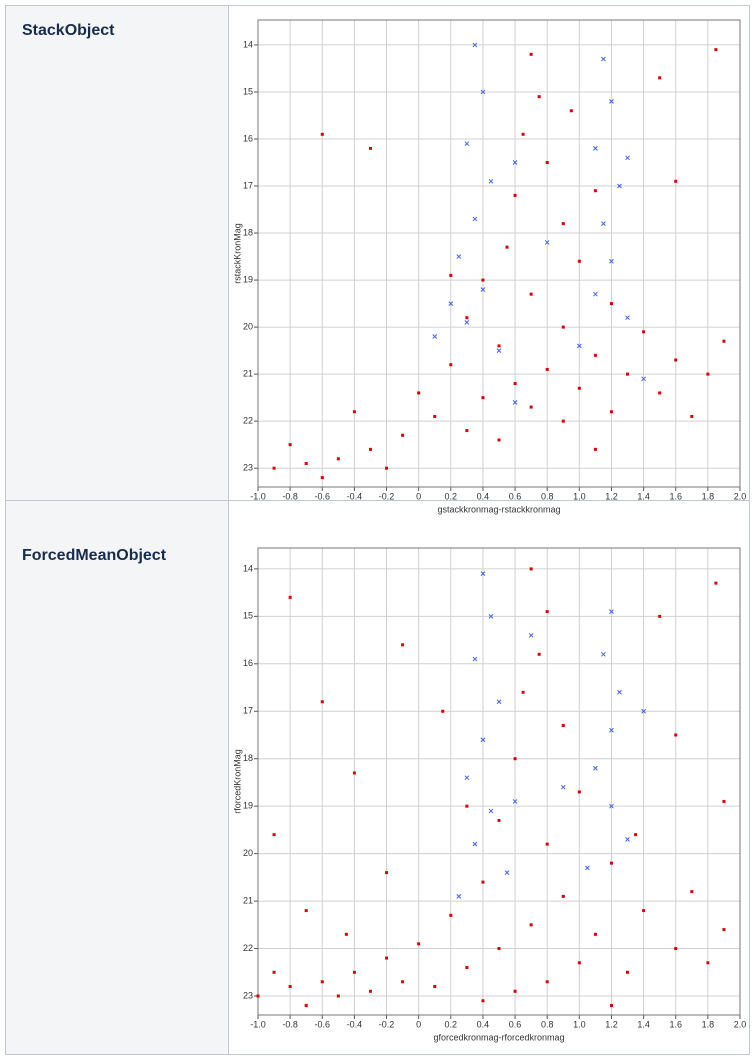  Describe the element at coordinates (248, 616) in the screenshot. I see `y-tick-label: 15` at that location.